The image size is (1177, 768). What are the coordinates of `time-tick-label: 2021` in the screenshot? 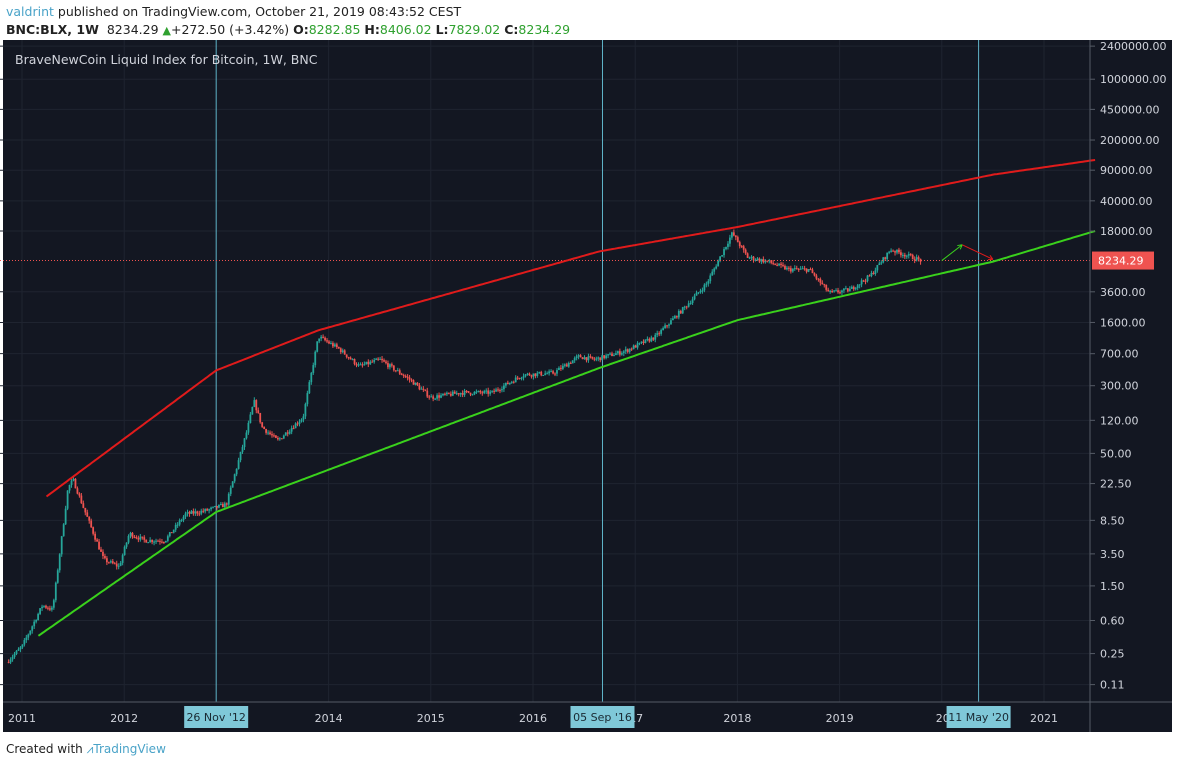 It's located at (1044, 718).